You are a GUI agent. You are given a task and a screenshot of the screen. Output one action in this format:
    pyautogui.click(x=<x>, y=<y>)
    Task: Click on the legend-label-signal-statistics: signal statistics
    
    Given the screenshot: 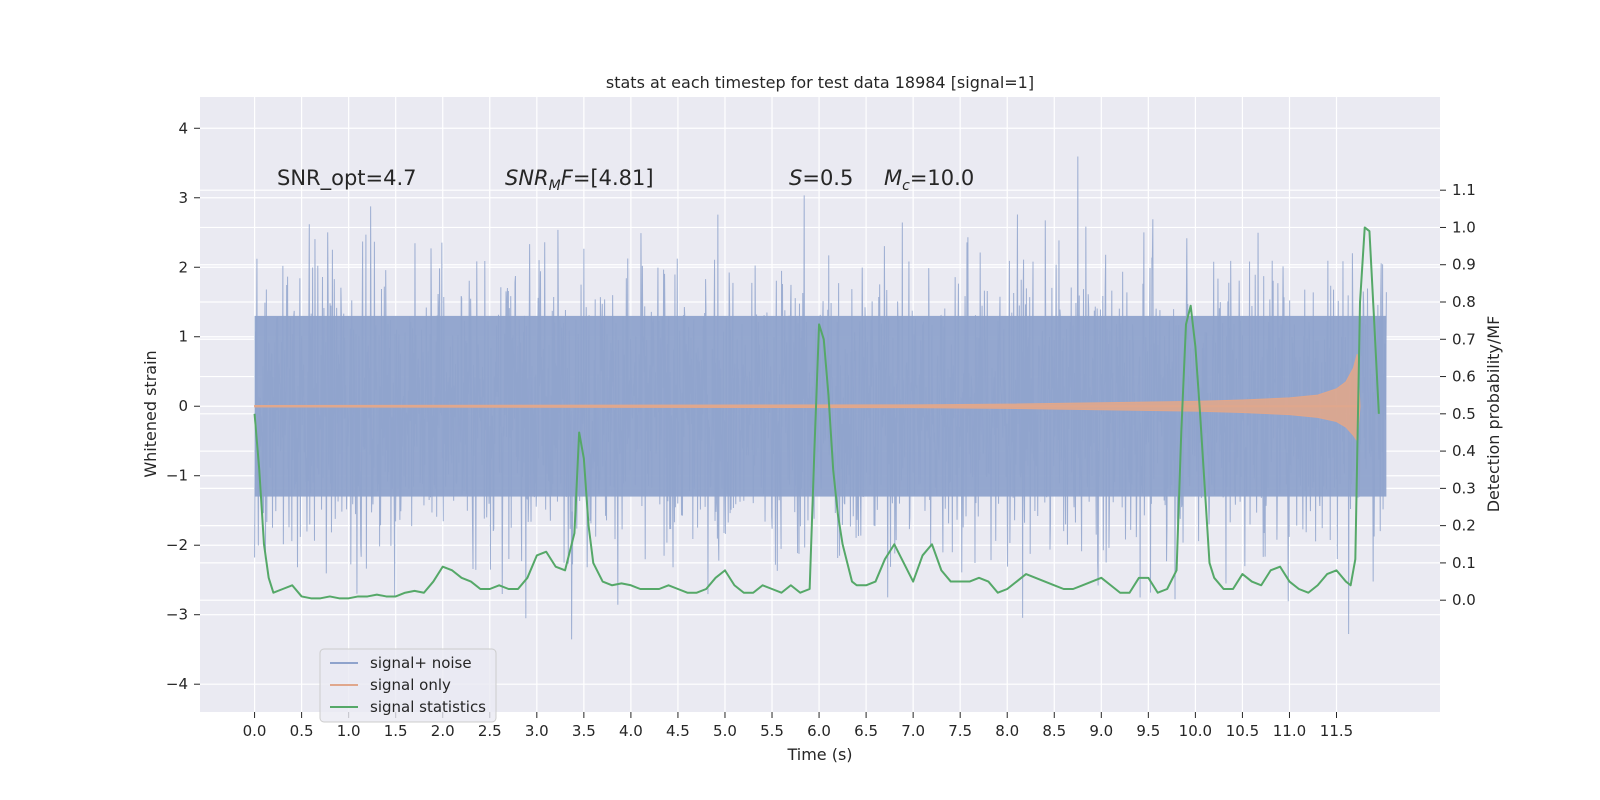 What is the action you would take?
    pyautogui.click(x=428, y=707)
    